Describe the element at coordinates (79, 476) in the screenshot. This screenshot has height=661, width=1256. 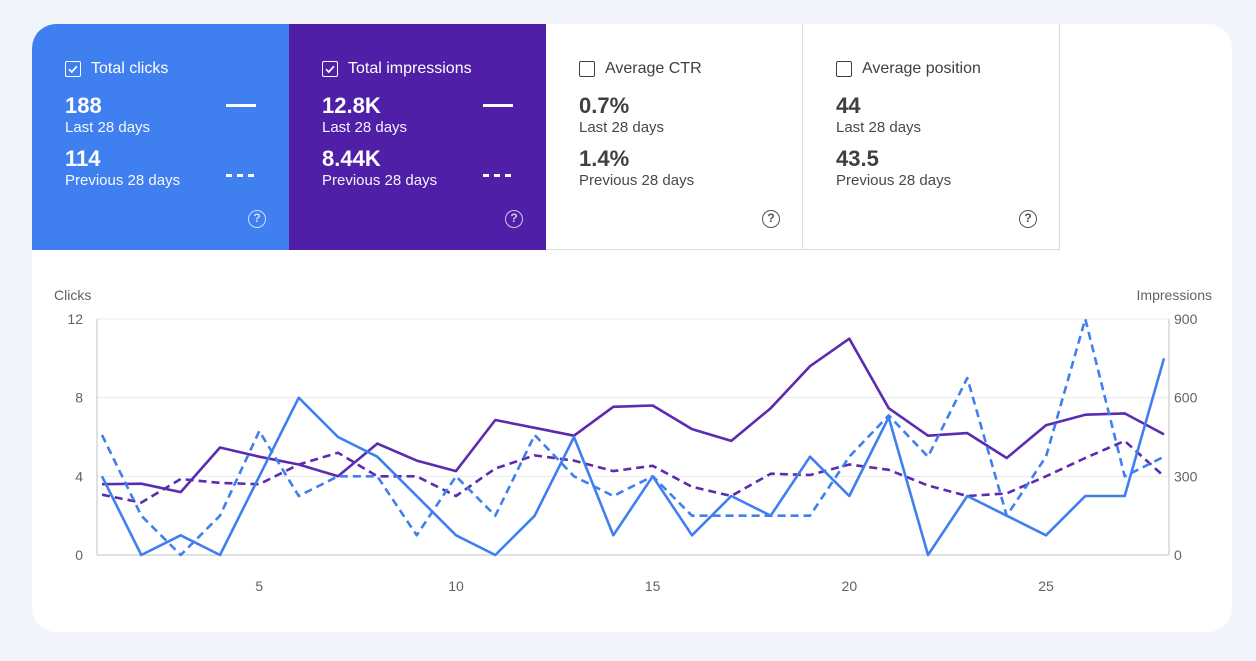
I see `y-tick-label-left: 4` at that location.